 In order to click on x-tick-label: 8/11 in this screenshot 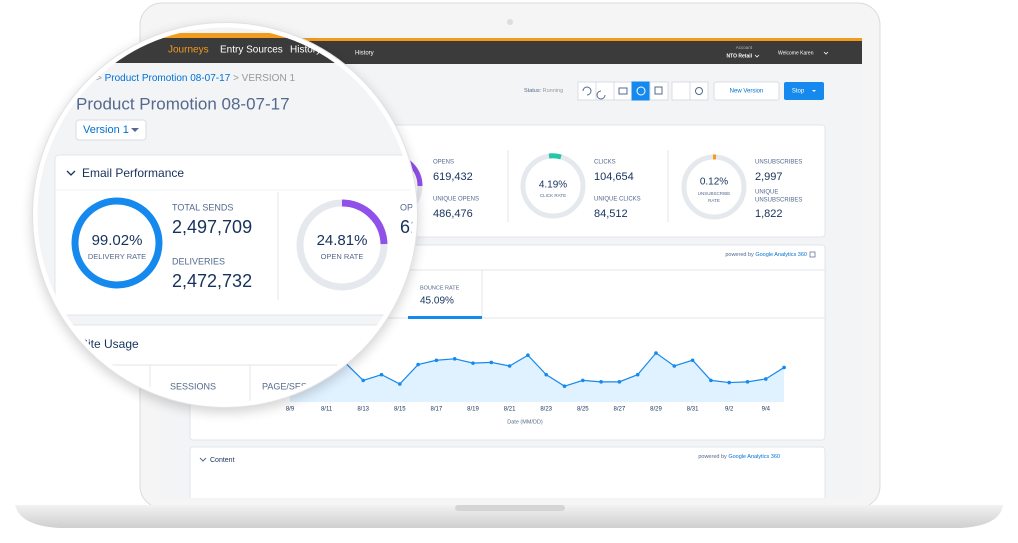, I will do `click(327, 410)`.